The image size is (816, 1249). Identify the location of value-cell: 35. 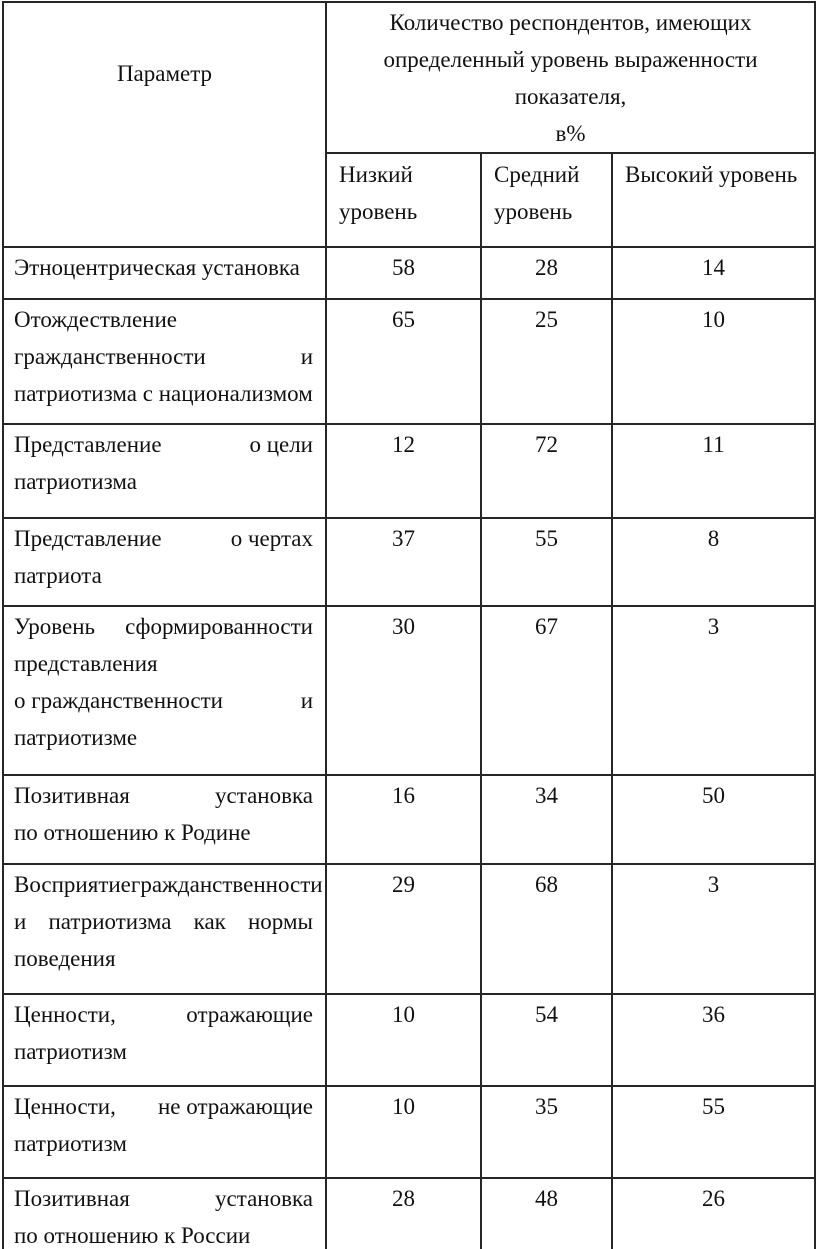
(546, 1132).